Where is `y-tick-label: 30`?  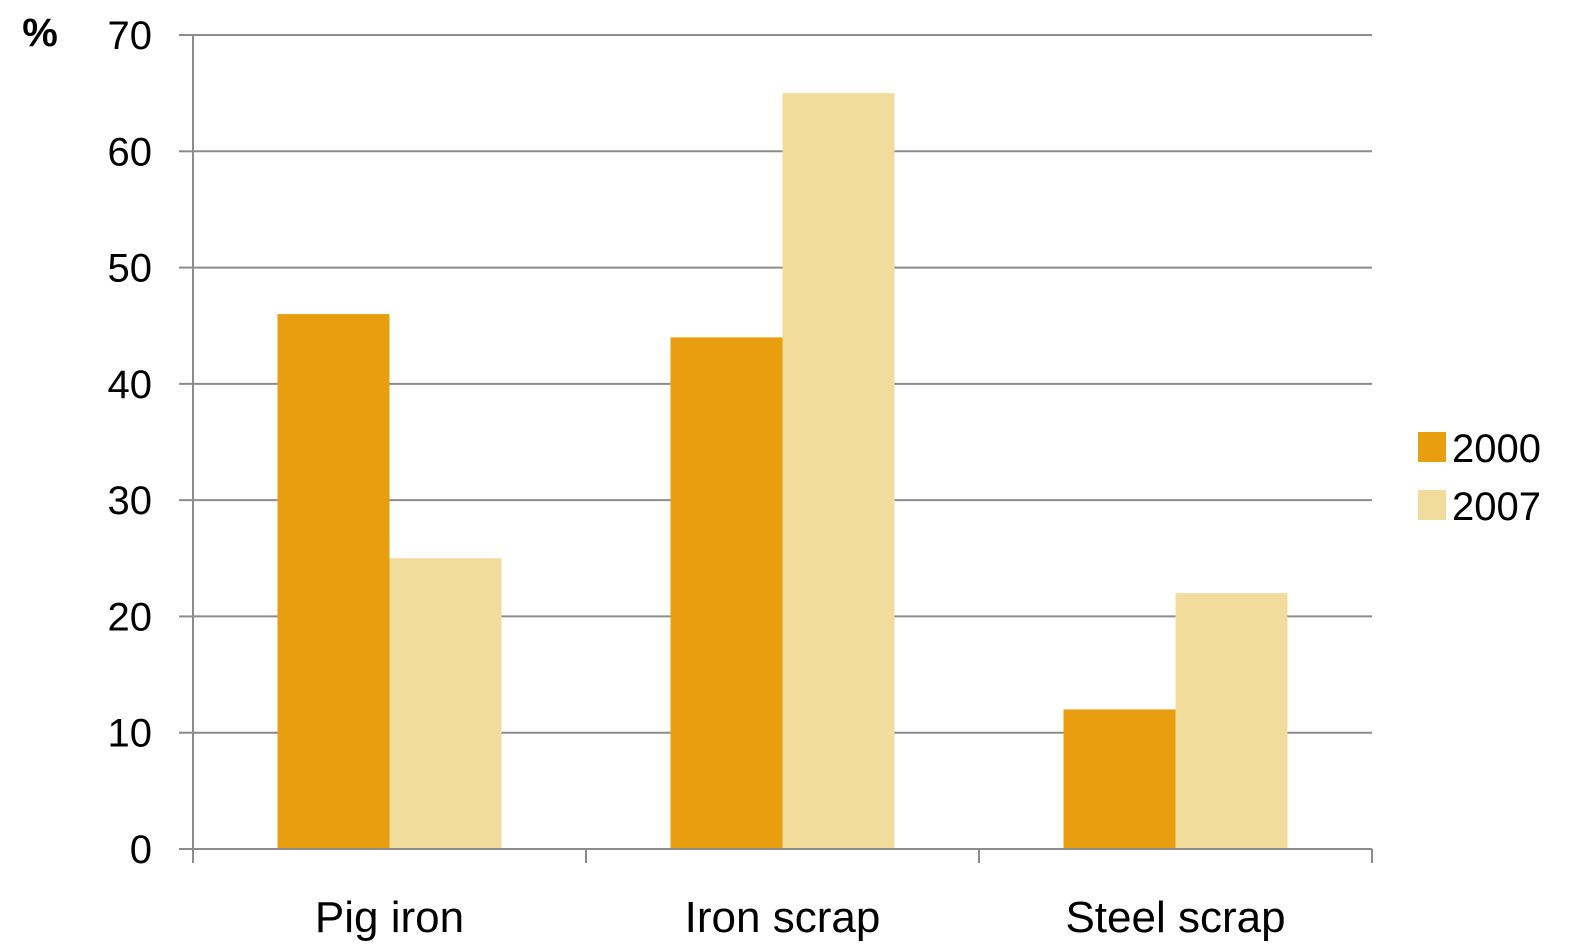 y-tick-label: 30 is located at coordinates (130, 501).